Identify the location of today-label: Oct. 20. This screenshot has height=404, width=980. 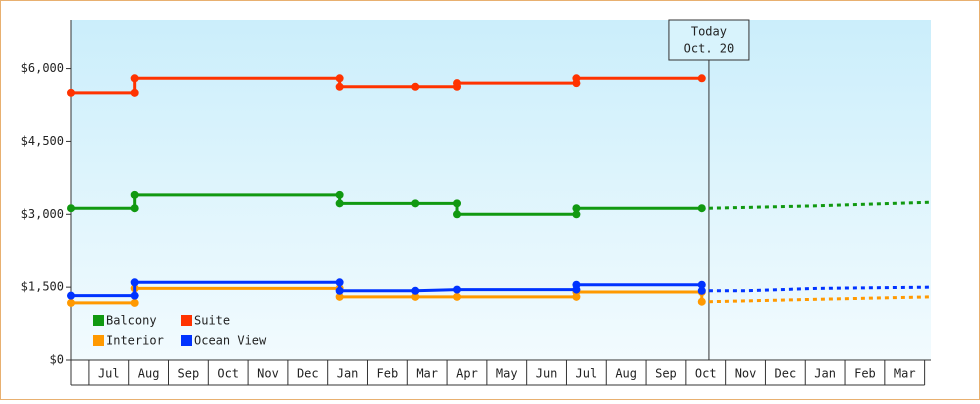
(709, 49).